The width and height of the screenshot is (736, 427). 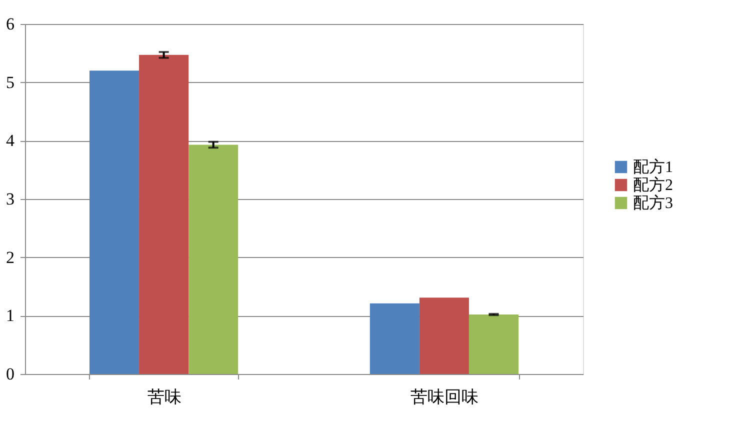 What do you see at coordinates (10, 24) in the screenshot?
I see `y-tick-label: 6` at bounding box center [10, 24].